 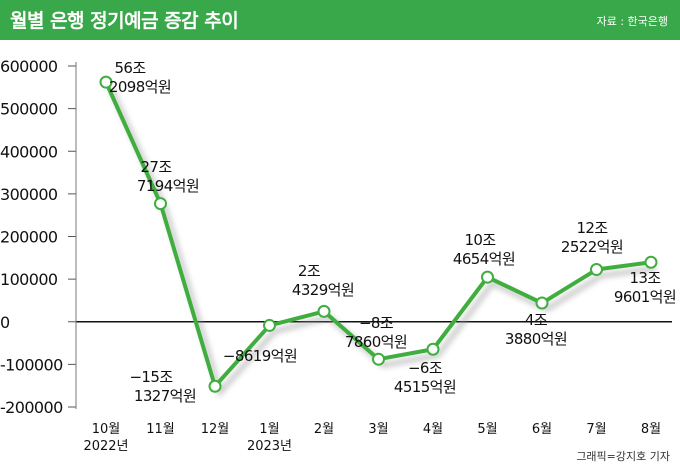 What do you see at coordinates (376, 323) in the screenshot?
I see `data-label: −8조` at bounding box center [376, 323].